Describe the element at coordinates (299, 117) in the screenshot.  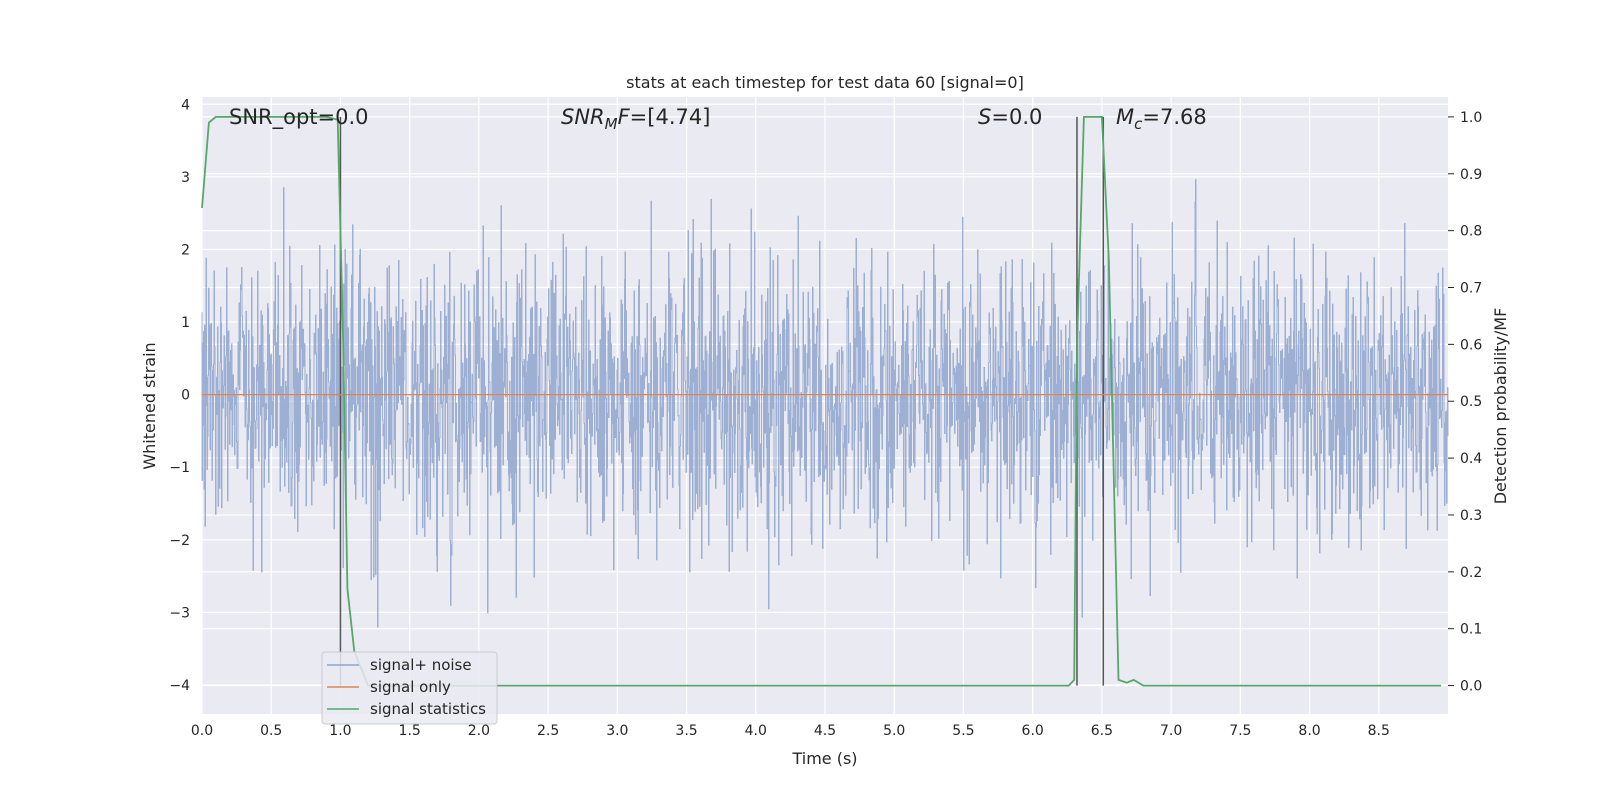
I see `annotation-snr-opt: SNR_opt=0.0` at that location.